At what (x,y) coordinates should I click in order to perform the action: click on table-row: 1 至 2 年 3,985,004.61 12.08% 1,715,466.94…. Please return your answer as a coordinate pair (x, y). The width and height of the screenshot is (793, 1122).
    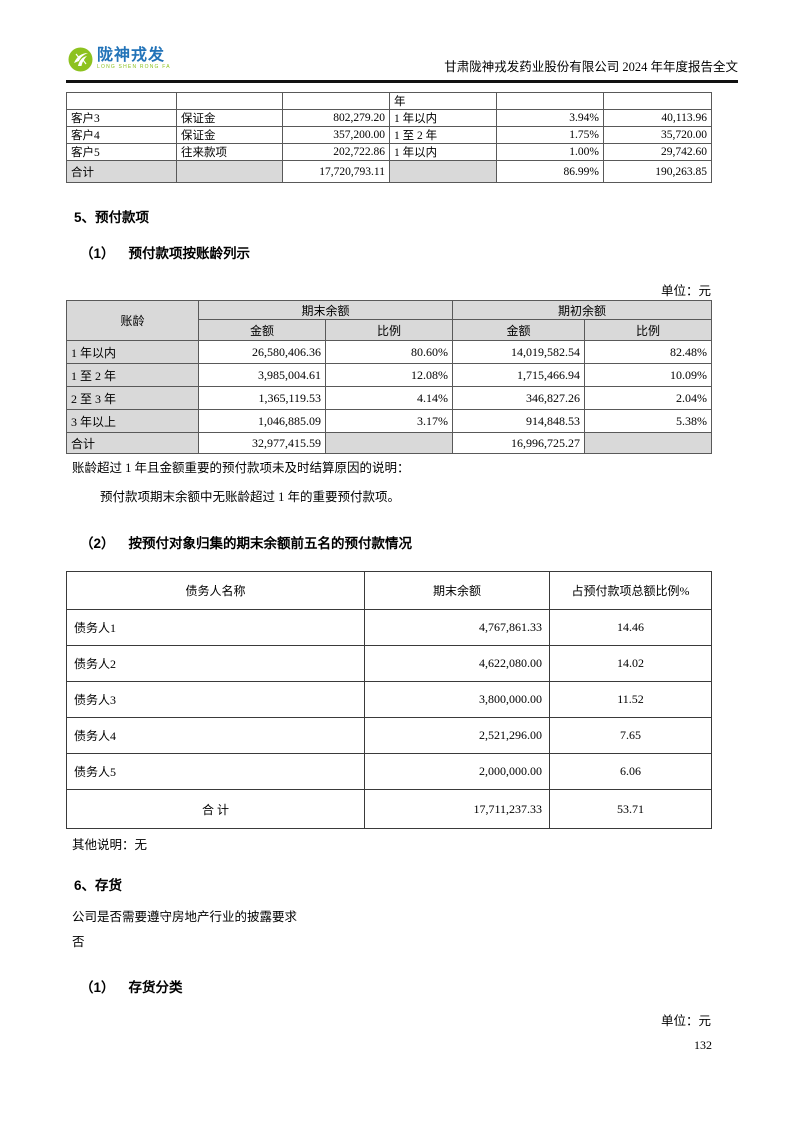
    Looking at the image, I should click on (389, 375).